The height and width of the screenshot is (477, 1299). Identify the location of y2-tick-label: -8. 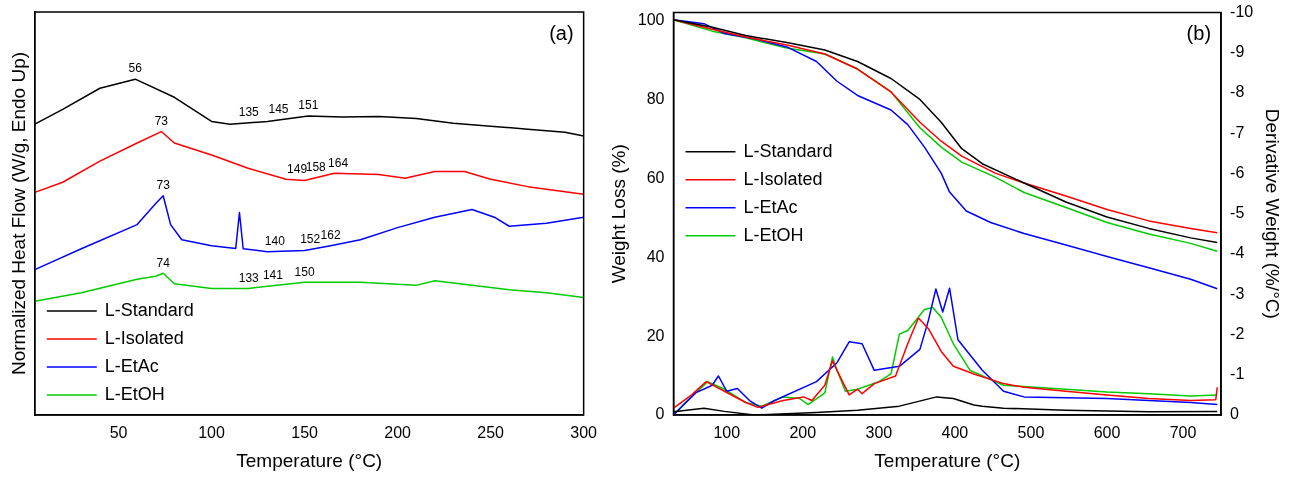
(1237, 92).